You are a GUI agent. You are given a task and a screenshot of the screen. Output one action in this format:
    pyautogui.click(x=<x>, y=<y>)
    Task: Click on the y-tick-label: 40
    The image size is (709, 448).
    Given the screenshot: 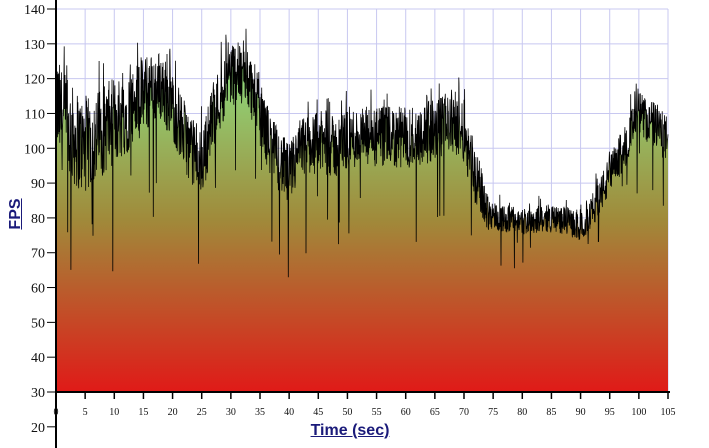 What is the action you would take?
    pyautogui.click(x=38, y=358)
    